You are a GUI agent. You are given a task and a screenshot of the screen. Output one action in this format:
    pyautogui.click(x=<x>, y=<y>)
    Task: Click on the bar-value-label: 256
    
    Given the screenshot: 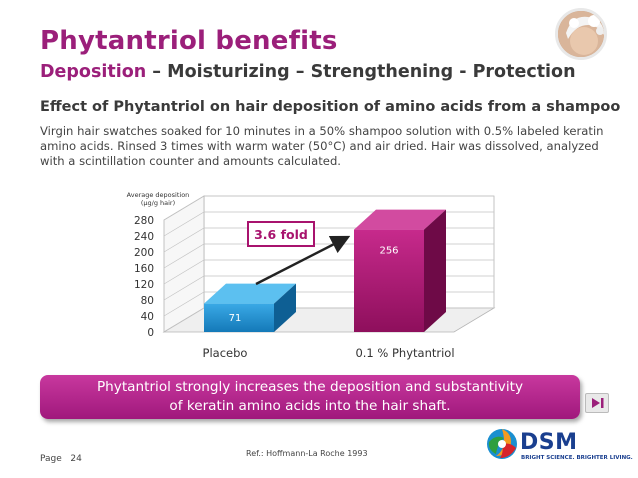 What is the action you would take?
    pyautogui.click(x=388, y=251)
    